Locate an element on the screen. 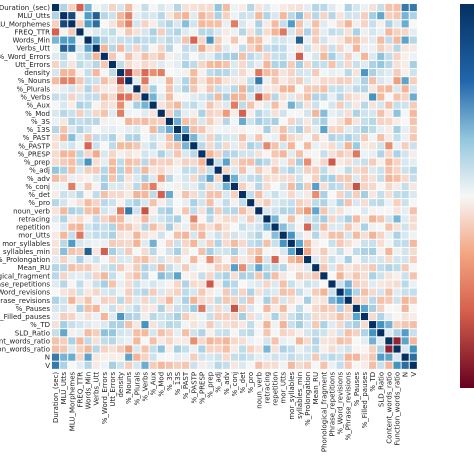  x-tick-label: %_Phrase_revisions is located at coordinates (349, 406).